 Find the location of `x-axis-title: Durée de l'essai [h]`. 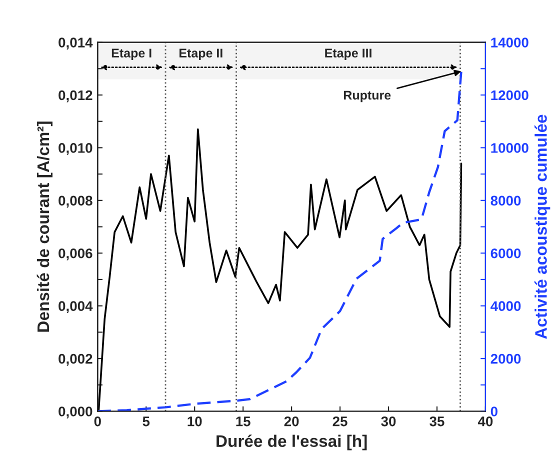

x-axis-title: Durée de l'essai [h] is located at coordinates (291, 442).